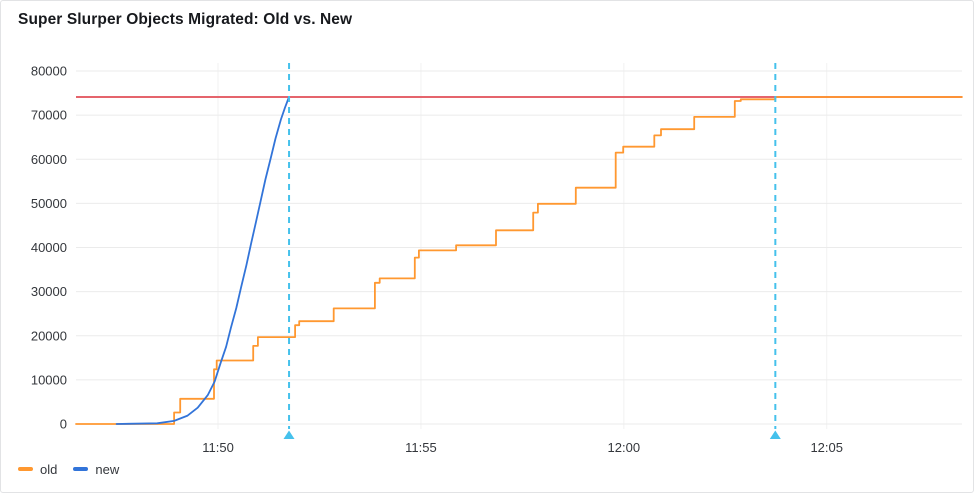 The image size is (974, 493). What do you see at coordinates (63, 424) in the screenshot?
I see `y-axis-tick-label: 0` at bounding box center [63, 424].